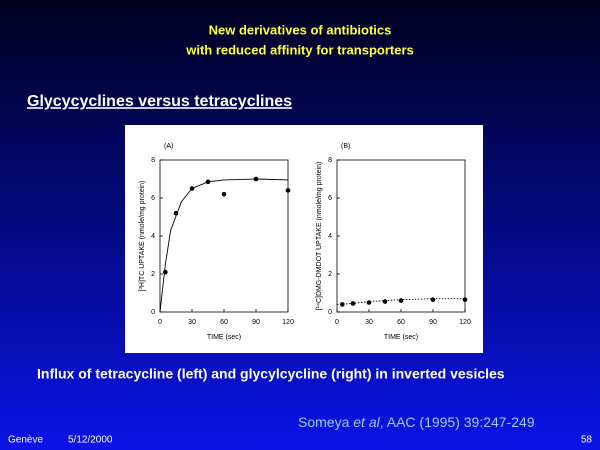 The width and height of the screenshot is (600, 450). What do you see at coordinates (345, 146) in the screenshot?
I see `panel-label: (B)` at bounding box center [345, 146].